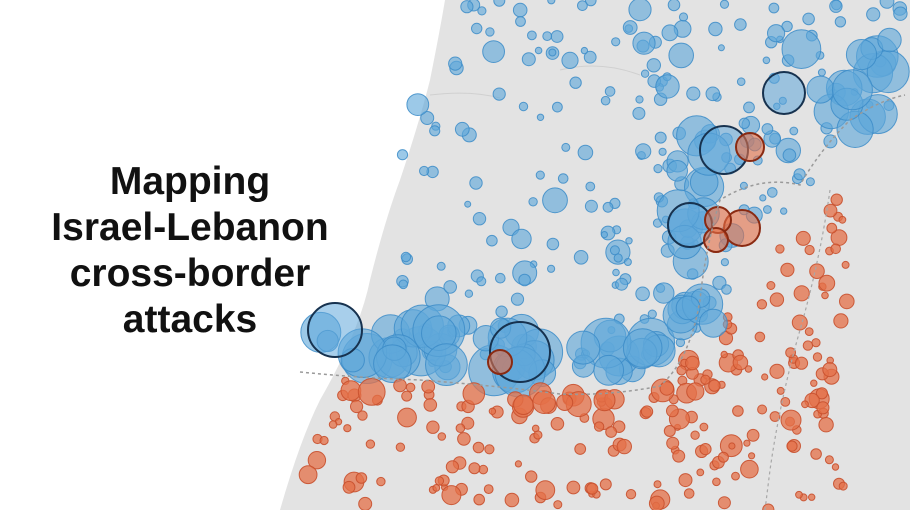 This screenshot has height=510, width=910. Describe the element at coordinates (797, 349) in the screenshot. I see `border-line` at that location.